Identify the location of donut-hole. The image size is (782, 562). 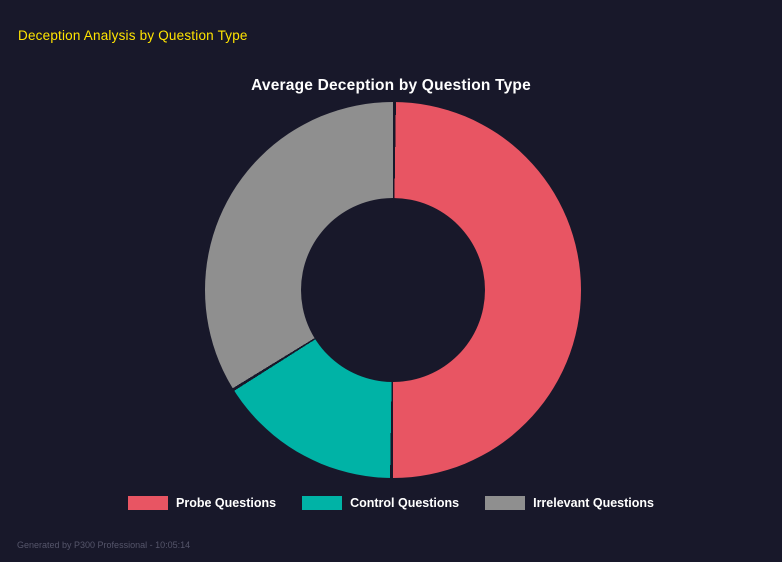
(393, 290).